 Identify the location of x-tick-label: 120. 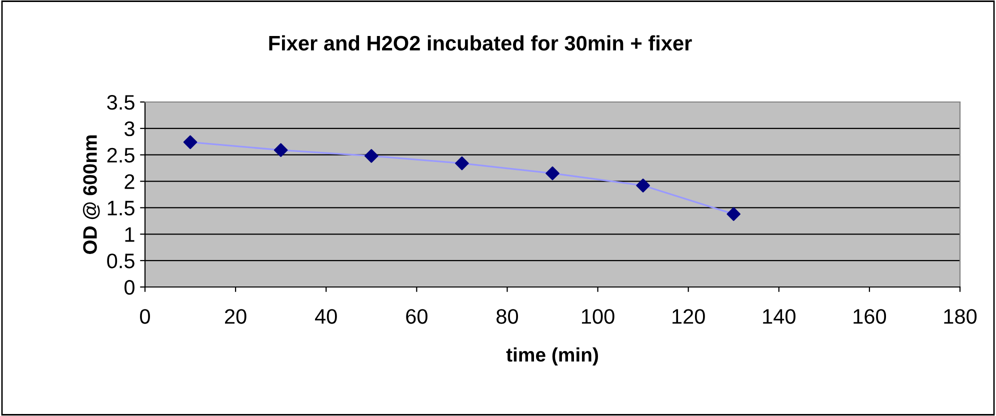
(688, 316).